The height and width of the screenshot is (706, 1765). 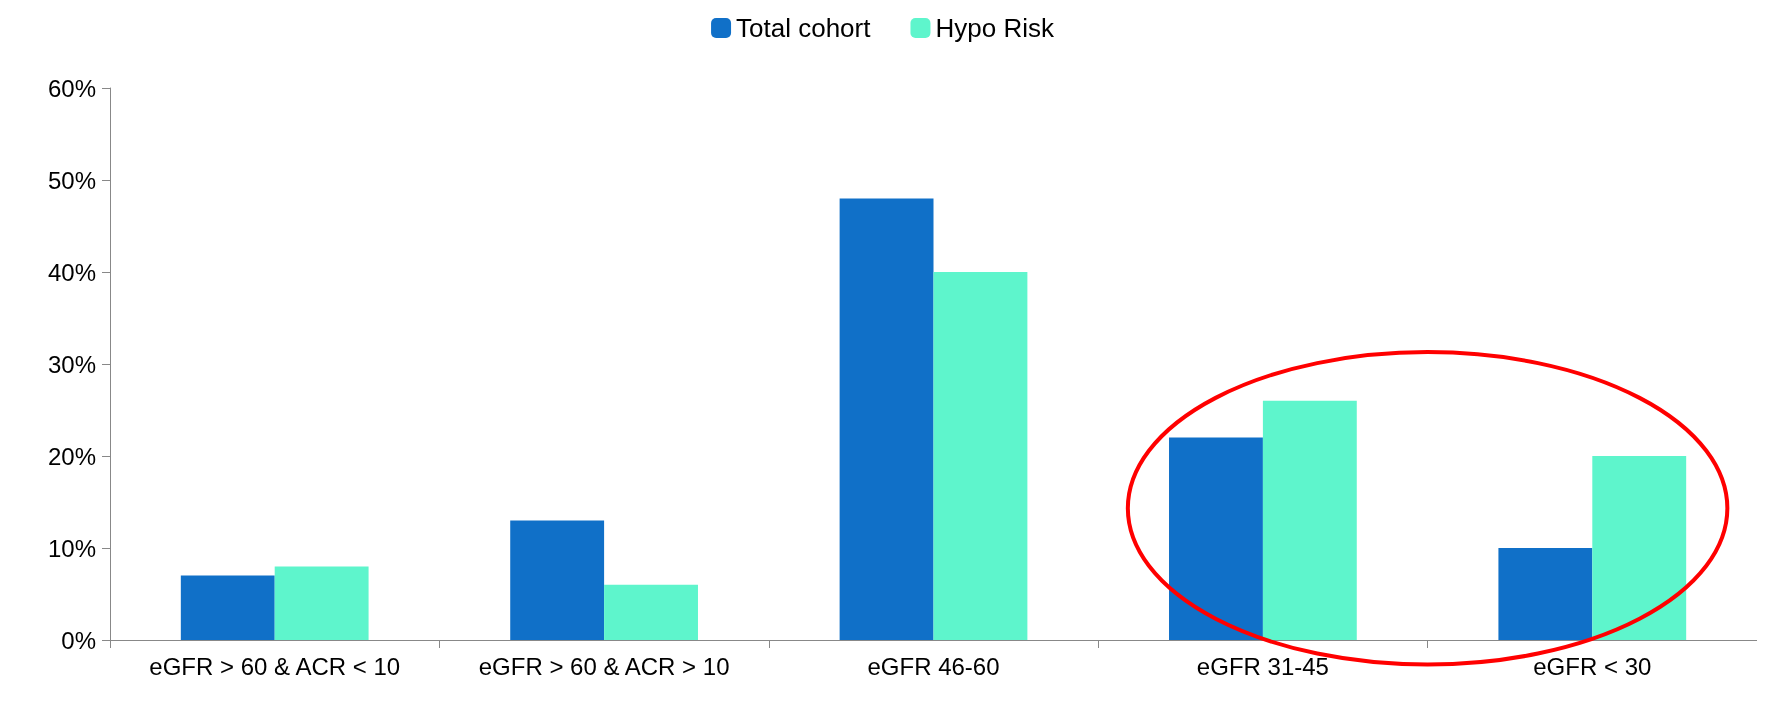 What do you see at coordinates (71, 456) in the screenshot?
I see `y-tick-label: 20%` at bounding box center [71, 456].